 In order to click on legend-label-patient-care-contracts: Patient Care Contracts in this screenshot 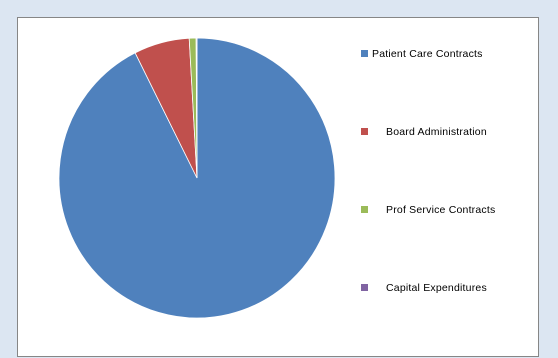, I will do `click(427, 54)`.